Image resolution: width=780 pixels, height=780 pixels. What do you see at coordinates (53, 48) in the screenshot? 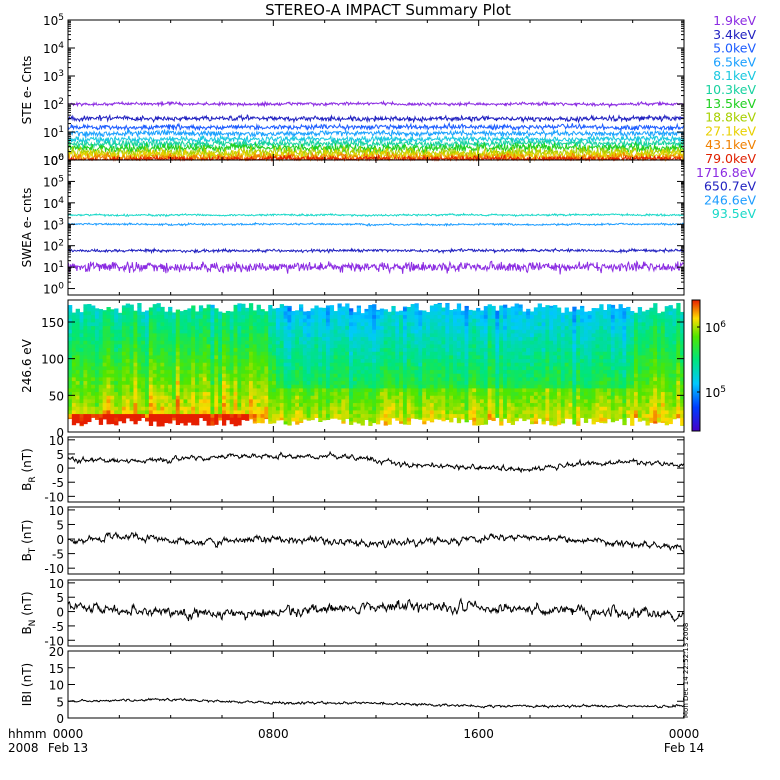
I see `y-tick-label: 104` at bounding box center [53, 48].